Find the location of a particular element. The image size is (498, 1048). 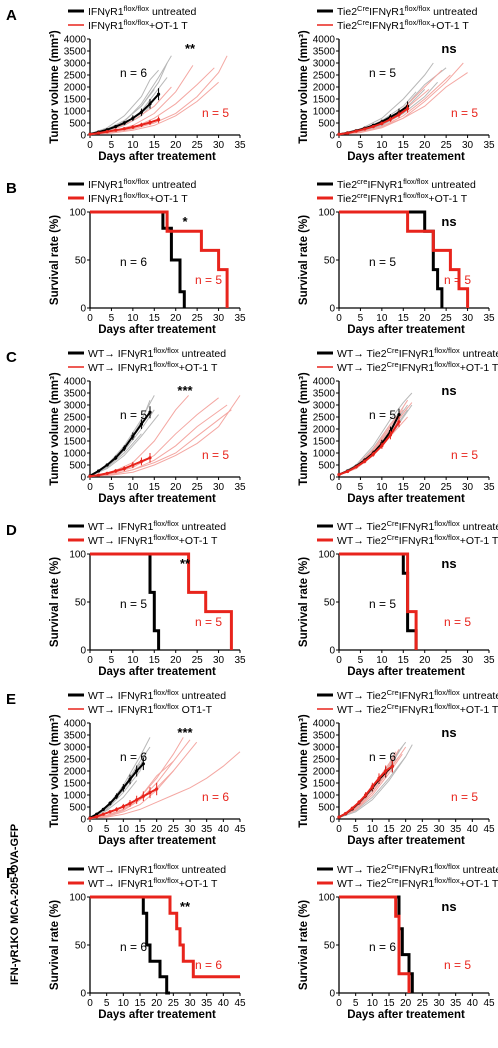

n-control-label: n = 6 is located at coordinates (382, 757).